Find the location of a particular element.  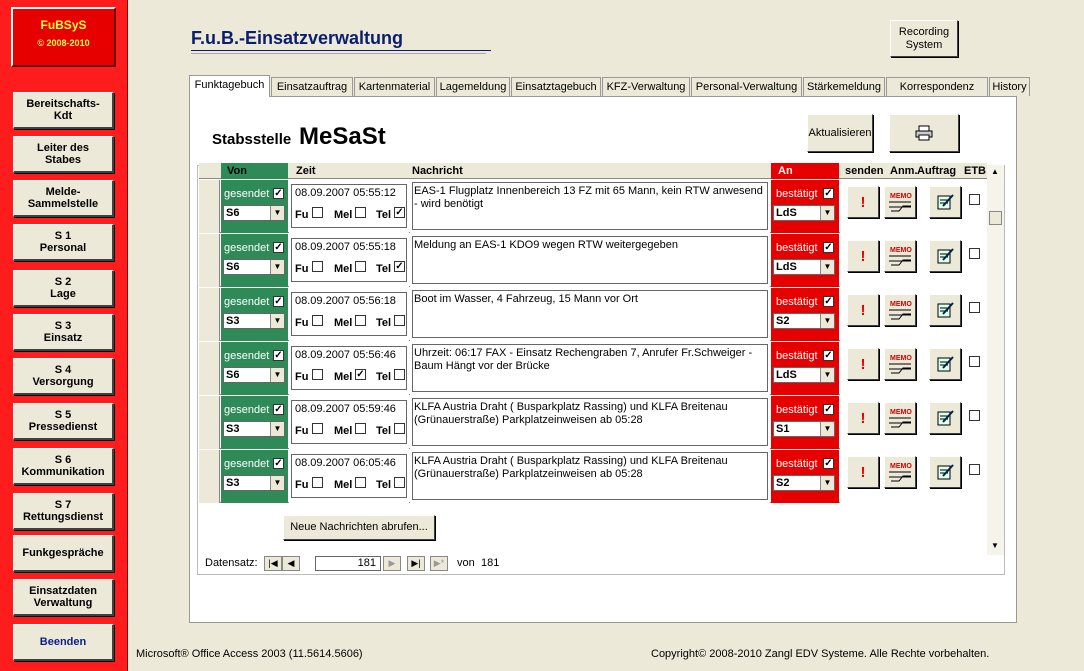

tab-5: KFZ-Verwaltung is located at coordinates (646, 86).